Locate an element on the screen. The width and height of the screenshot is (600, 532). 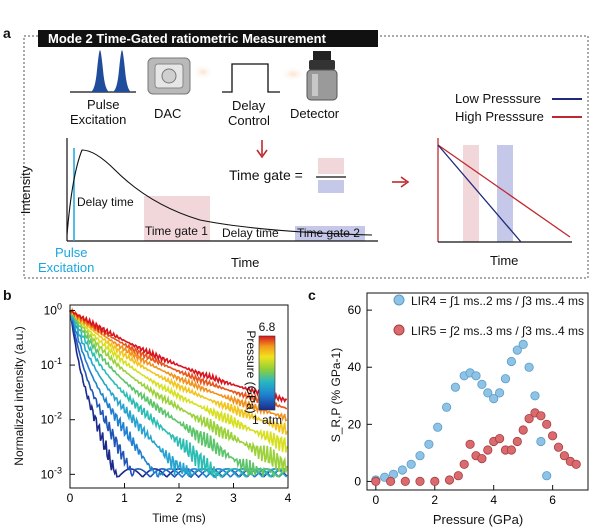
formula-label: Time gate = is located at coordinates (266, 175).